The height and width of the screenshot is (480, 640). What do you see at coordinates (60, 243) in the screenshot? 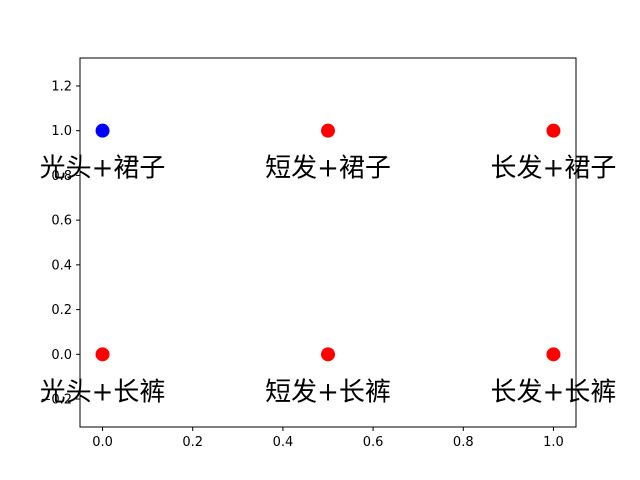
I see `y-axis-ticks: −0.2 0.0 0.2 0.4 0.6 0.8 1.0 1.2` at bounding box center [60, 243].